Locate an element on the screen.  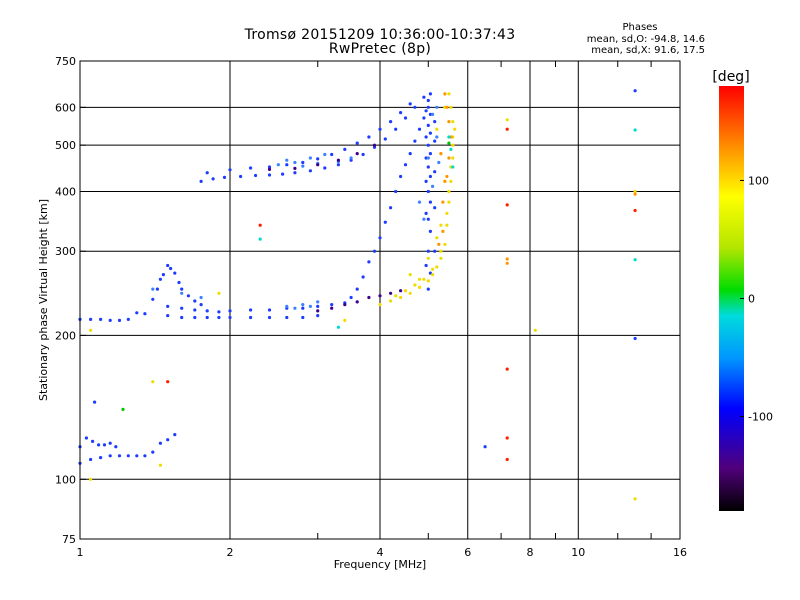
phase-stats-o-mode: mean, sd,O: -94.8, 14.6 is located at coordinates (645, 39).